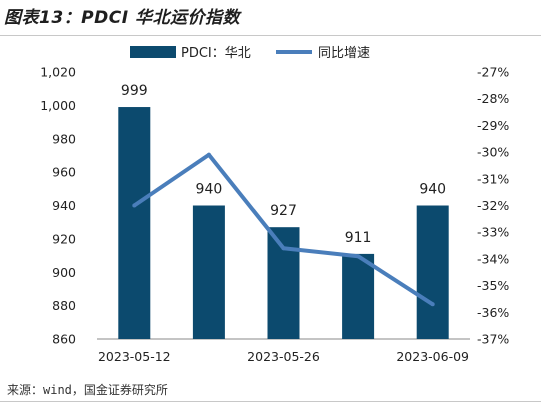 The height and width of the screenshot is (404, 541). What do you see at coordinates (64, 138) in the screenshot?
I see `left-tick-label: 980` at bounding box center [64, 138].